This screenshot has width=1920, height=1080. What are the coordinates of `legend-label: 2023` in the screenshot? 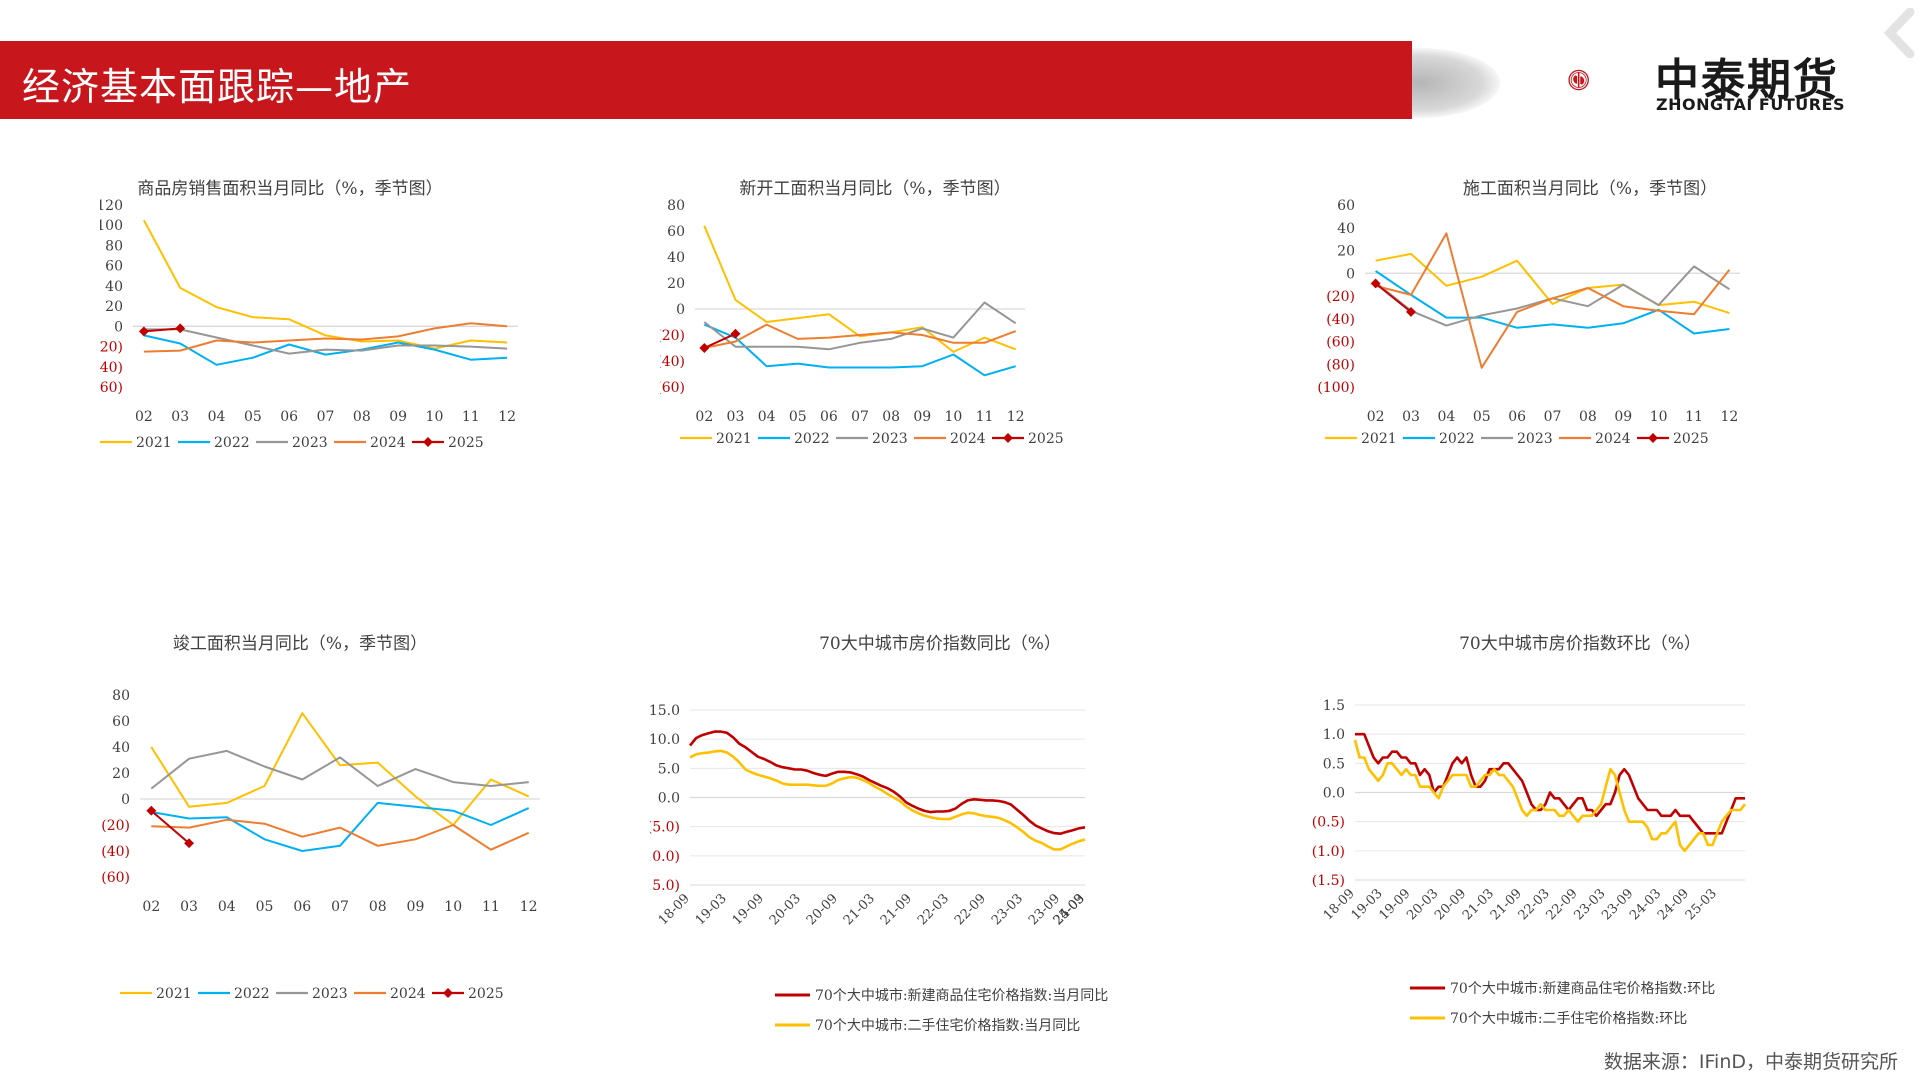 It's located at (310, 443).